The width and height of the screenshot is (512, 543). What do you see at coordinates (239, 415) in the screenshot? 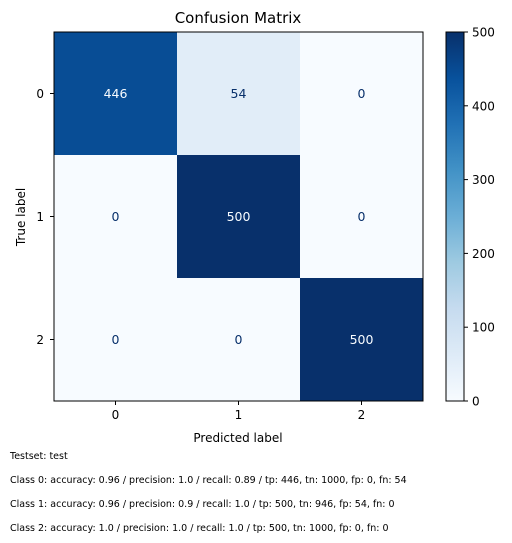
I see `x-tick-label: 1` at bounding box center [239, 415].